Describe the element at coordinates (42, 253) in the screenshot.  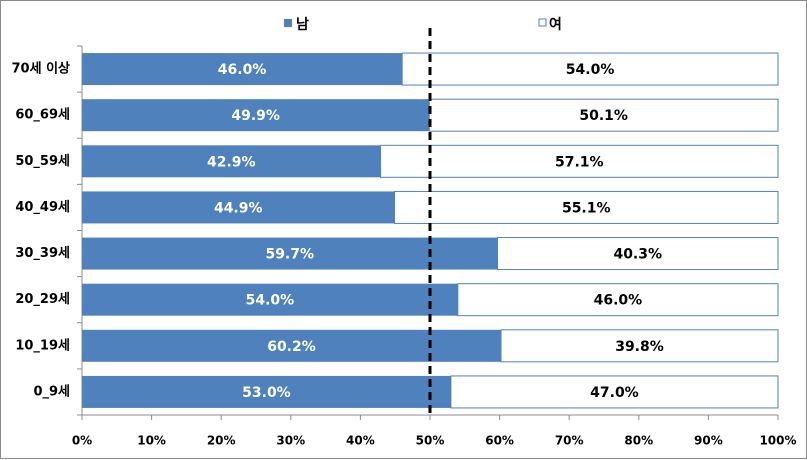
I see `category-label: 30_39세` at that location.